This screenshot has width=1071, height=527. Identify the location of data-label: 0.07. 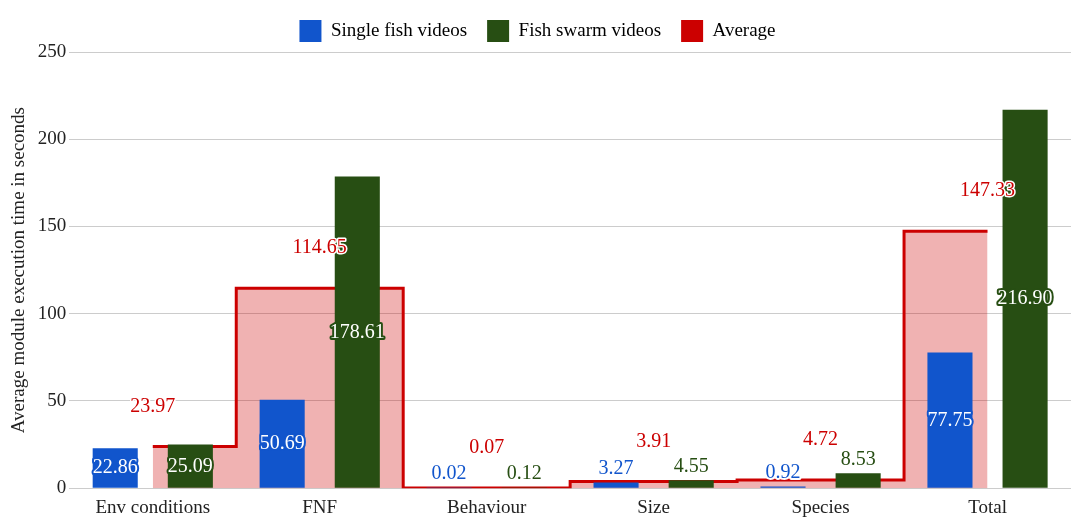
(487, 446).